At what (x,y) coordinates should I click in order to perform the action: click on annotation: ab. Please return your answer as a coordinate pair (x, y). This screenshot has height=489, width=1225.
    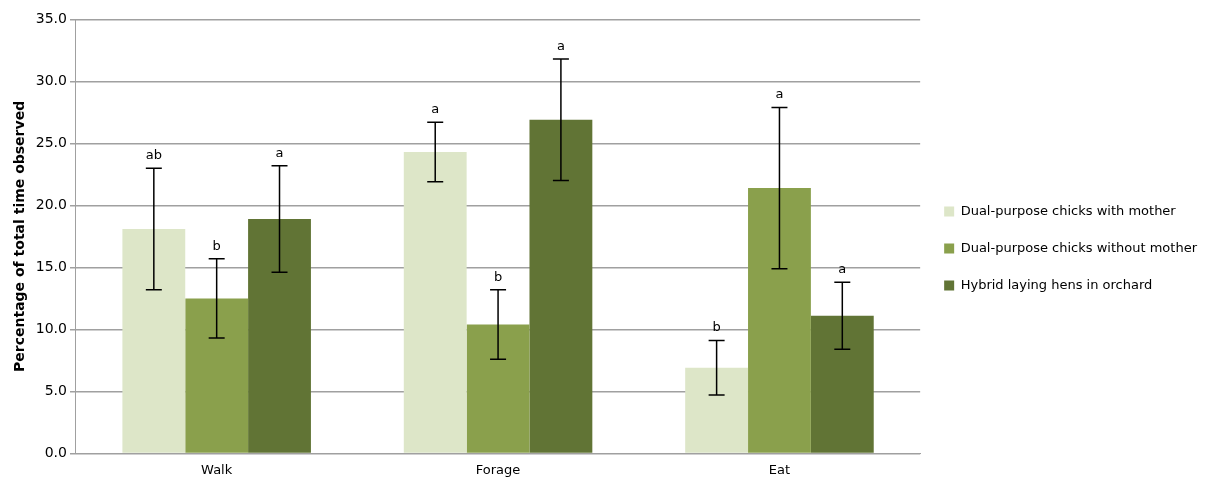
    Looking at the image, I should click on (153, 155).